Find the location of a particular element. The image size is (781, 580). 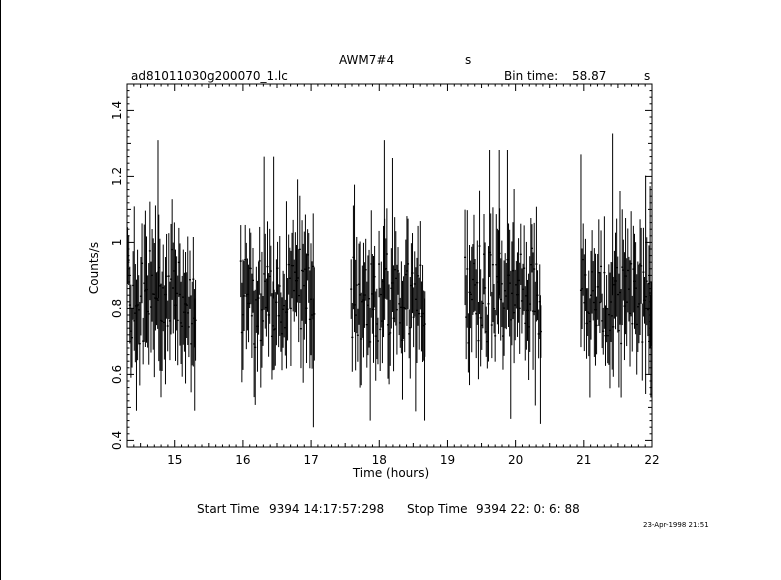

bin-time-unit: s is located at coordinates (647, 76).